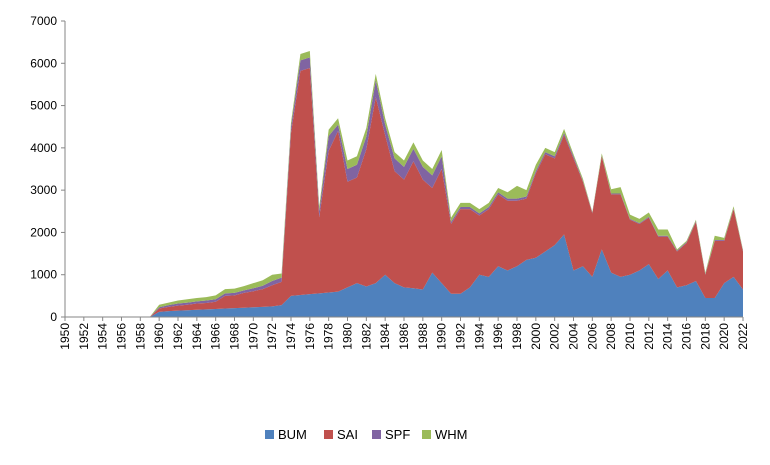 The height and width of the screenshot is (465, 770). Describe the element at coordinates (498, 336) in the screenshot. I see `x-tick-label: 1996` at that location.